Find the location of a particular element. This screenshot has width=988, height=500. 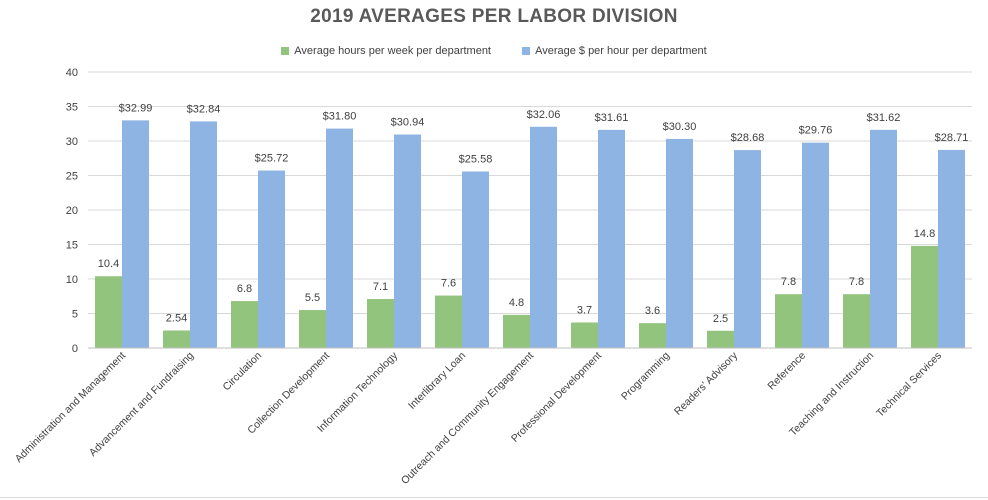

y-tick-label: 25 is located at coordinates (72, 177).